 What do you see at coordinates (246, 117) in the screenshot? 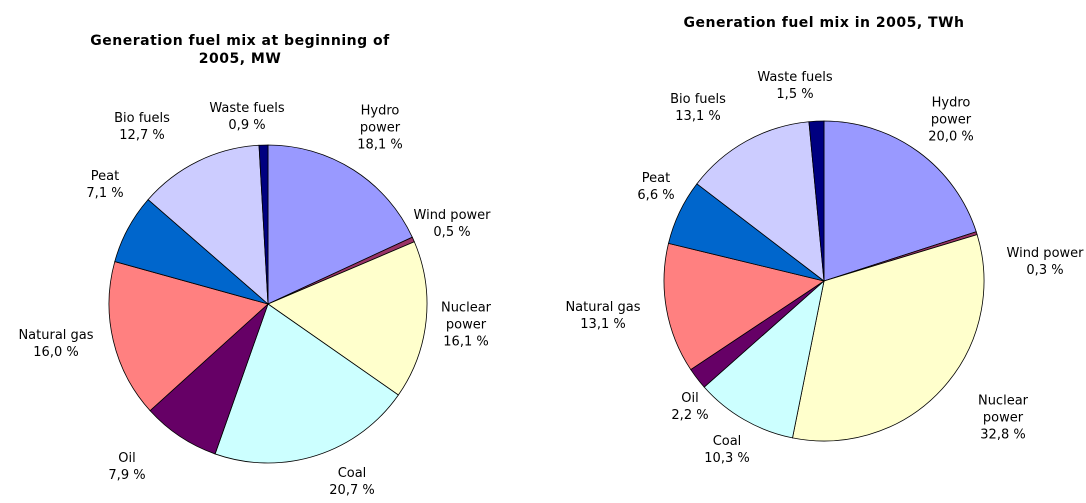
I see `slice-label: Waste fuels 0,9 %` at bounding box center [246, 117].